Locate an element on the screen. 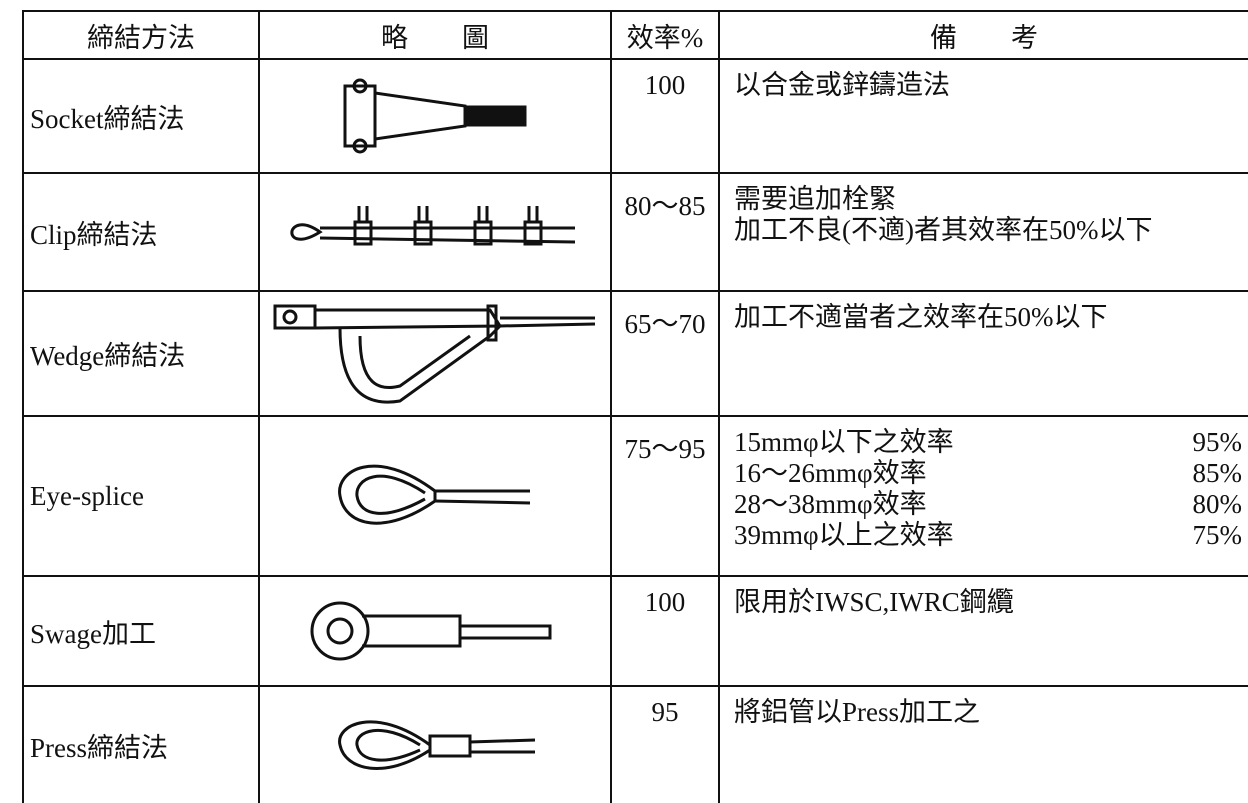 Image resolution: width=1248 pixels, height=803 pixels. remark-text: 28～38mmφ效率 is located at coordinates (830, 504).